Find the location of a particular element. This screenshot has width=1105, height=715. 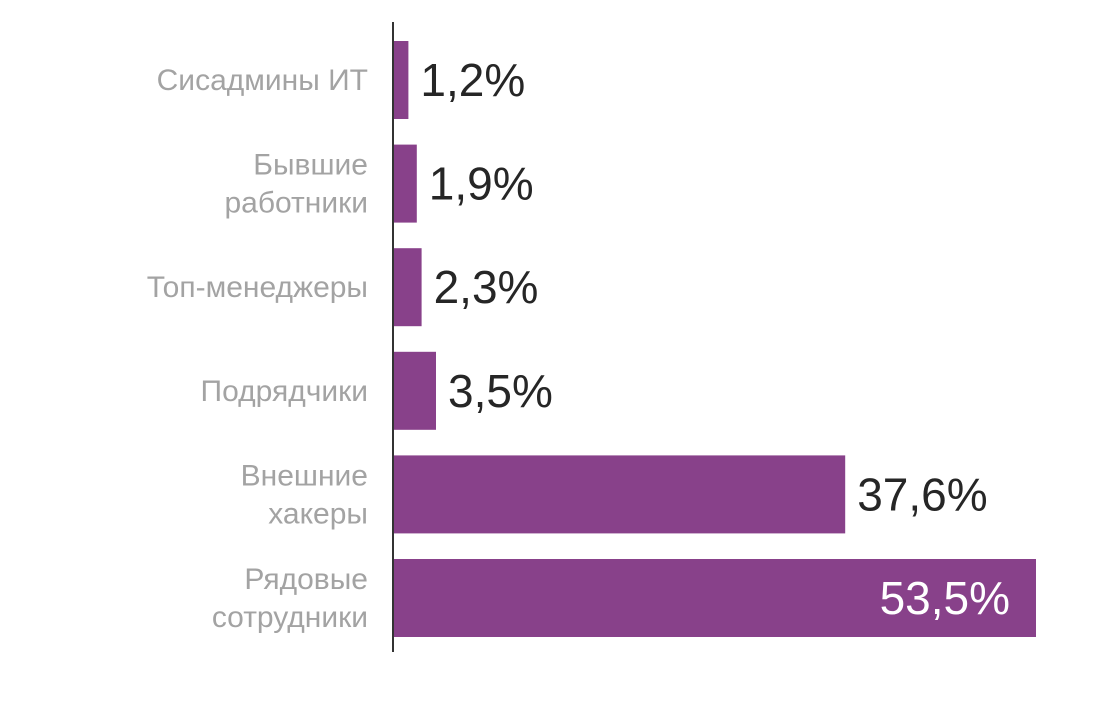

category-label-5: Внешние хакеры is located at coordinates (304, 494).